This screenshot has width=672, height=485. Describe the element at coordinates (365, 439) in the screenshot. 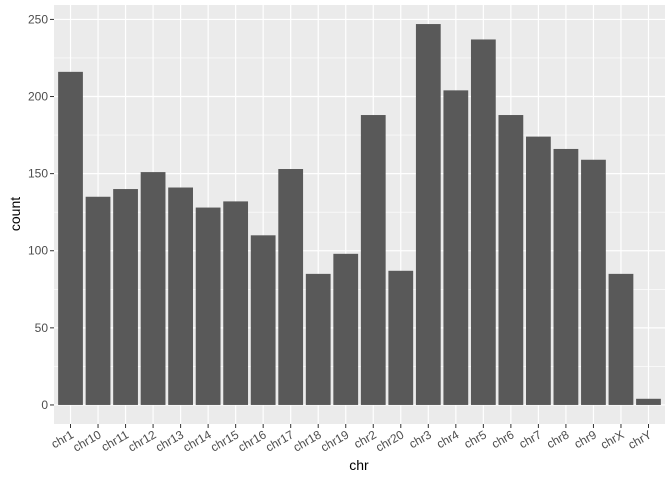

I see `x-tick-label: chr2` at that location.